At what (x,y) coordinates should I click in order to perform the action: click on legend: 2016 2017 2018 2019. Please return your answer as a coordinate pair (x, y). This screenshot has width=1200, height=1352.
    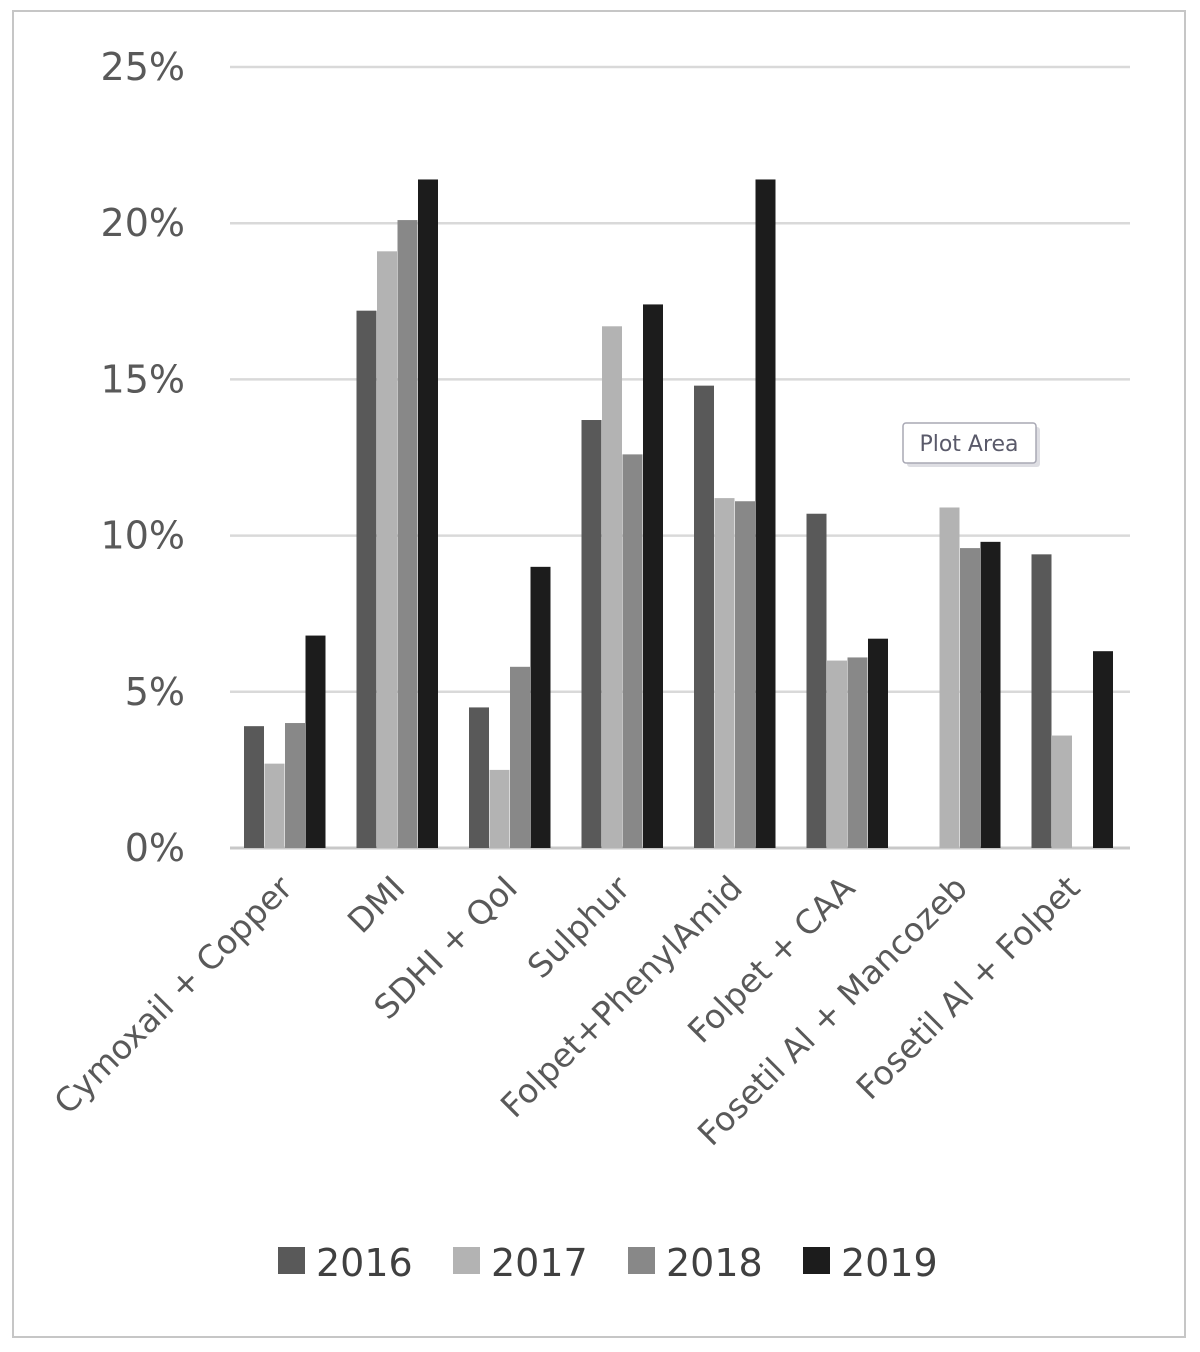
    Looking at the image, I should click on (608, 1263).